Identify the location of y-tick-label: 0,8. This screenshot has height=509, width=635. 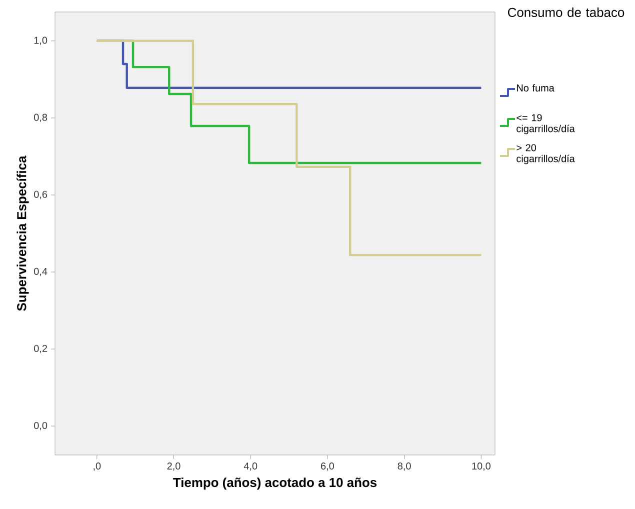
(41, 118).